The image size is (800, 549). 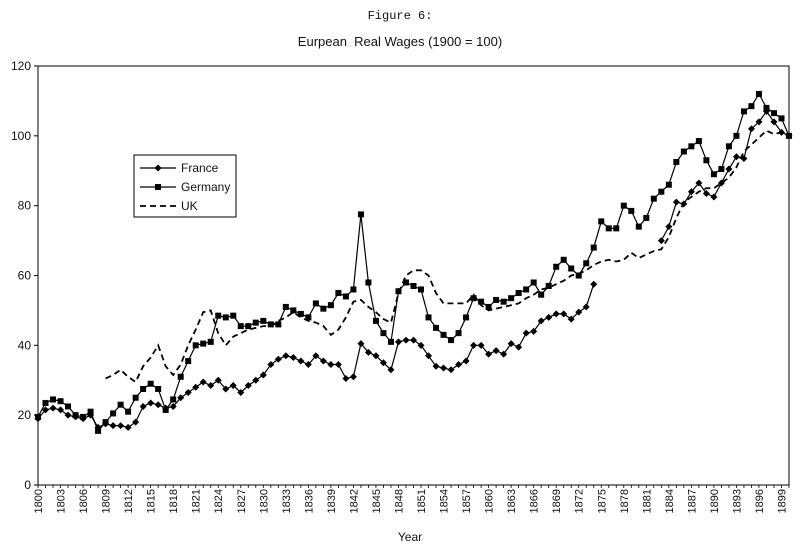 What do you see at coordinates (24, 275) in the screenshot?
I see `y-axis: 0 20 40 60 80 100 120` at bounding box center [24, 275].